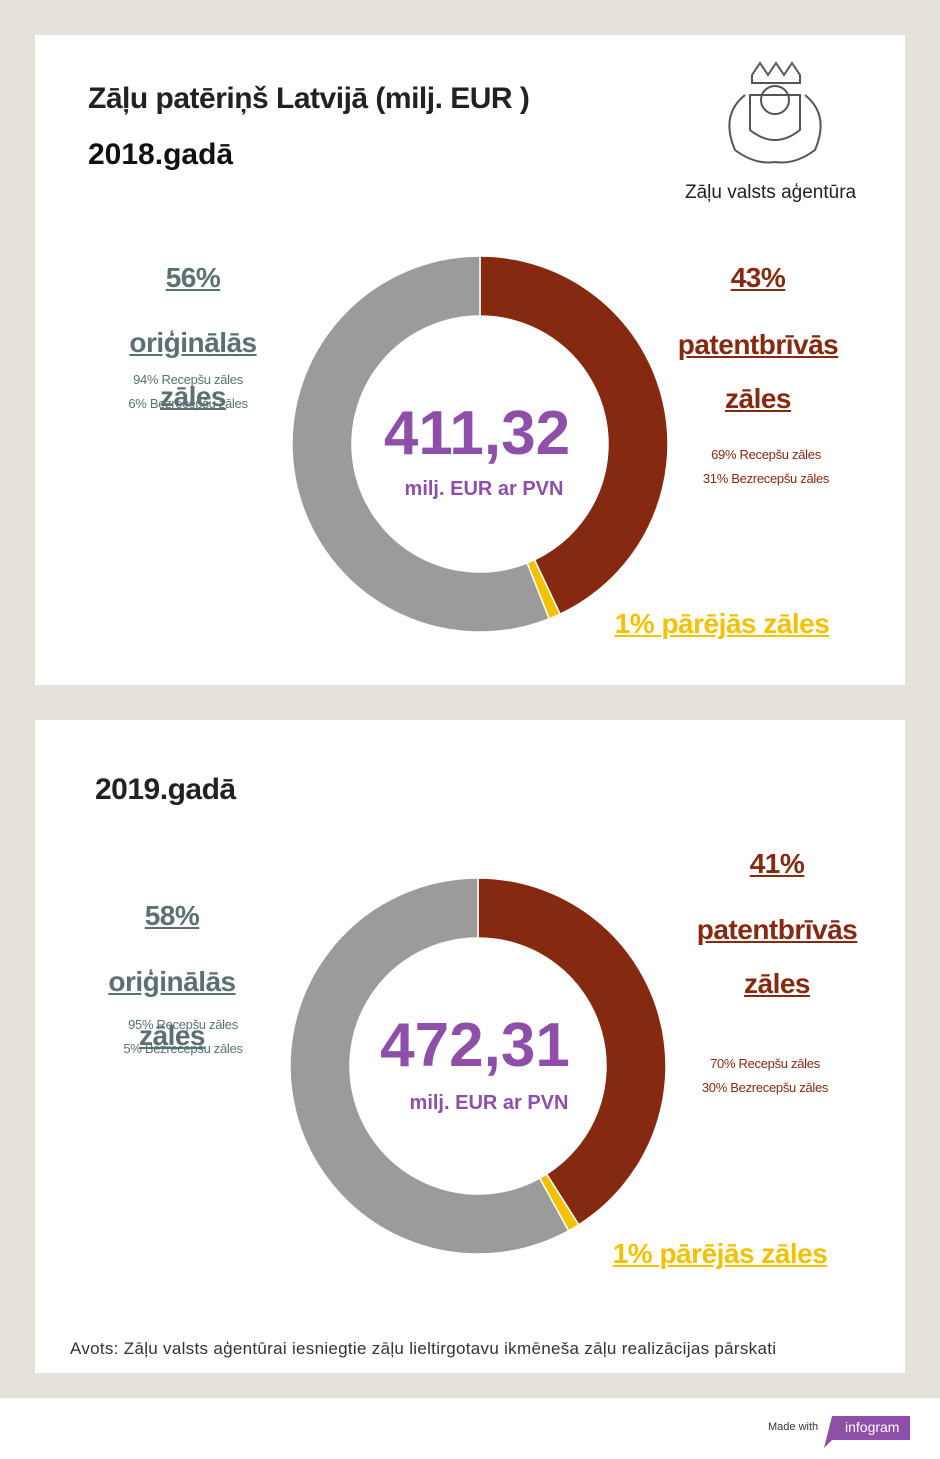  What do you see at coordinates (193, 277) in the screenshot?
I see `value-label: 56%` at bounding box center [193, 277].